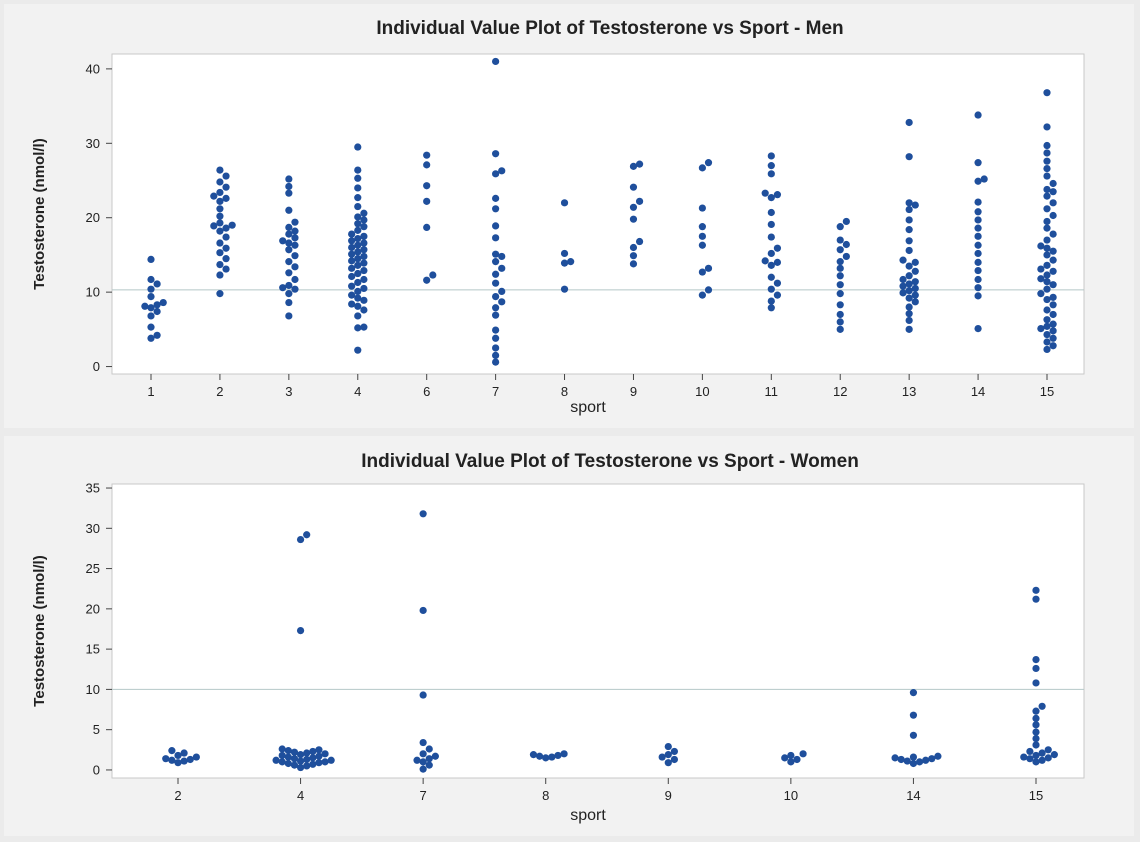 Image resolution: width=1140 pixels, height=842 pixels. Describe the element at coordinates (288, 391) in the screenshot. I see `x-tick-label: 3` at that location.